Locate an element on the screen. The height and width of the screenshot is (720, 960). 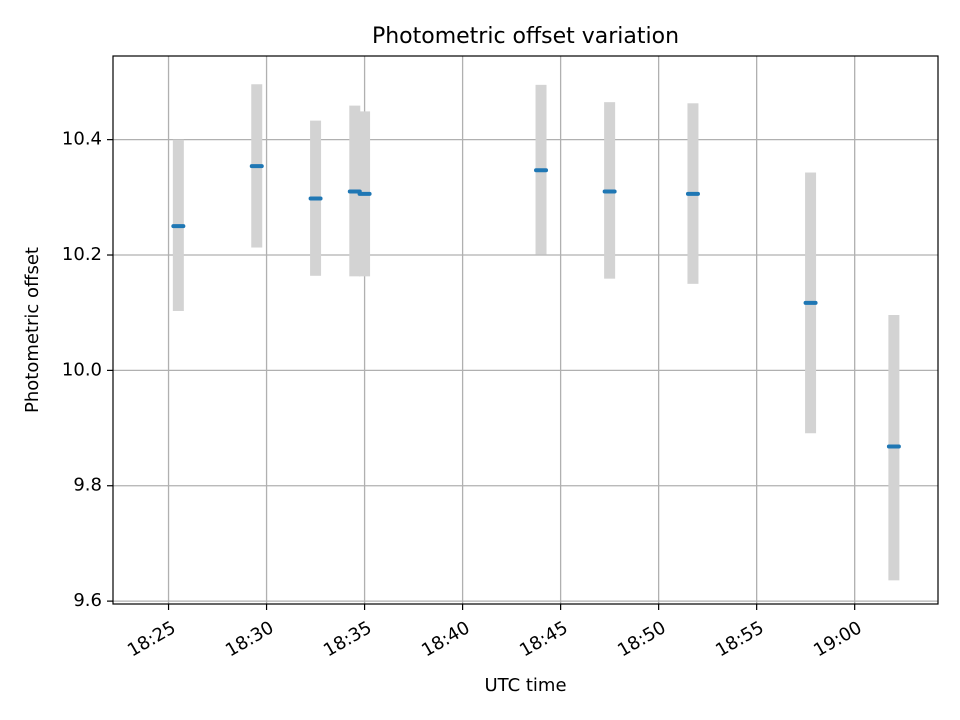
y-tick-label: 10.4 is located at coordinates (82, 139).